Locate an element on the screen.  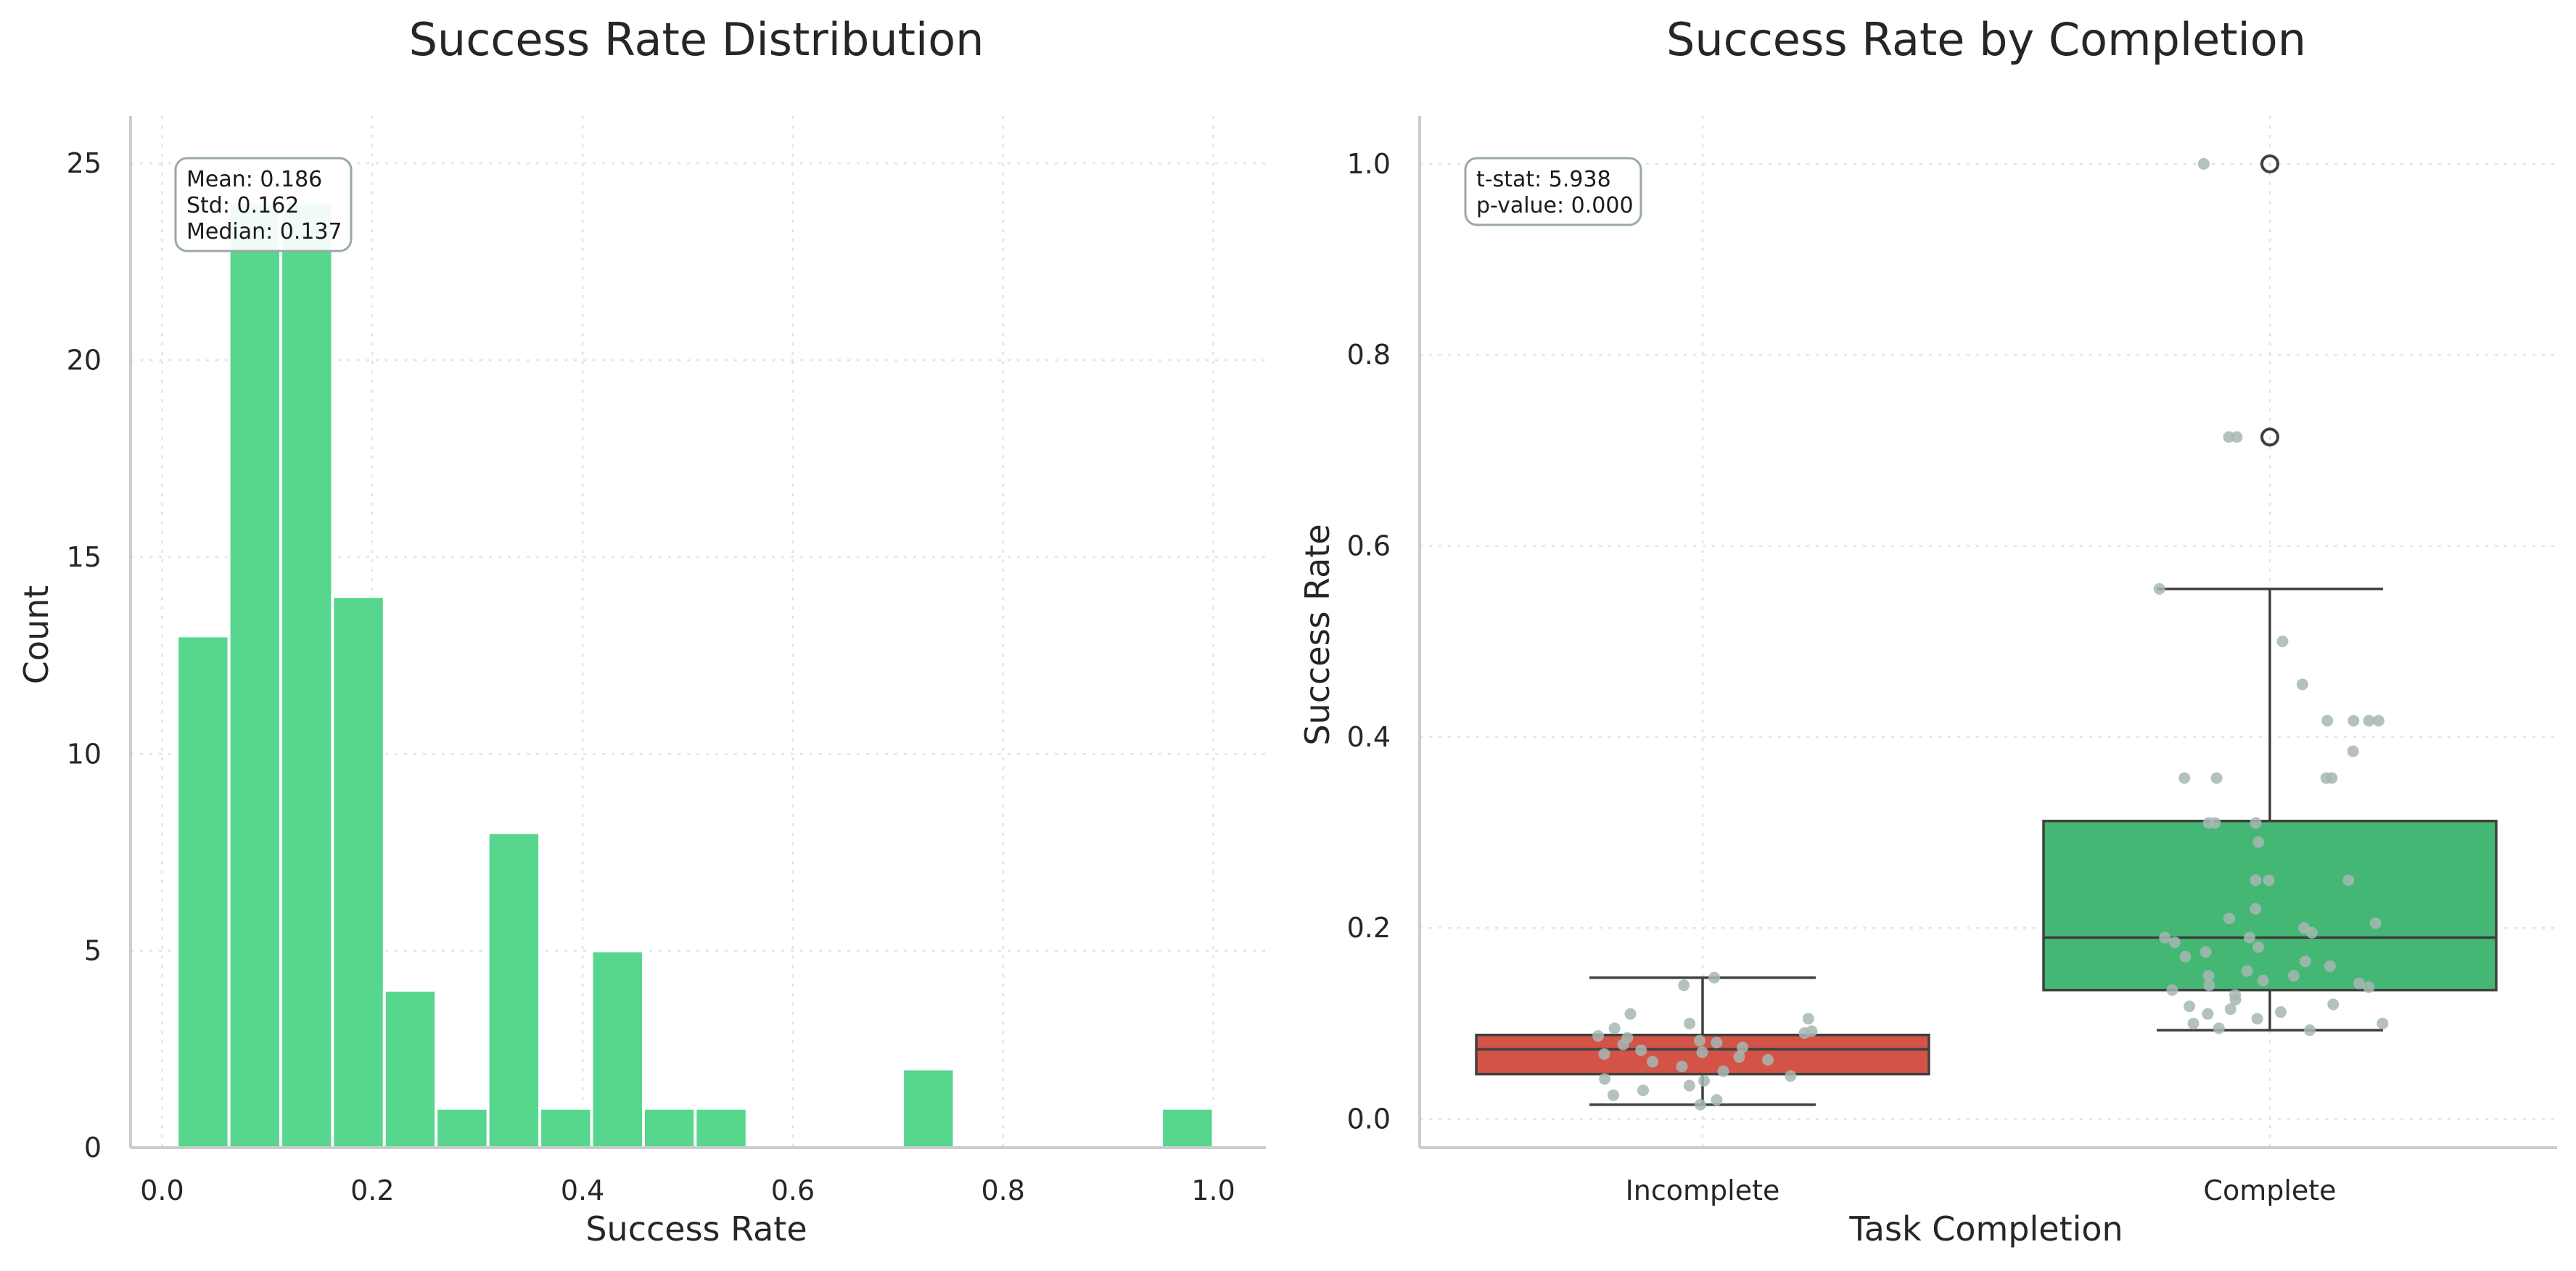
histogram-y-label: Count is located at coordinates (36, 635).